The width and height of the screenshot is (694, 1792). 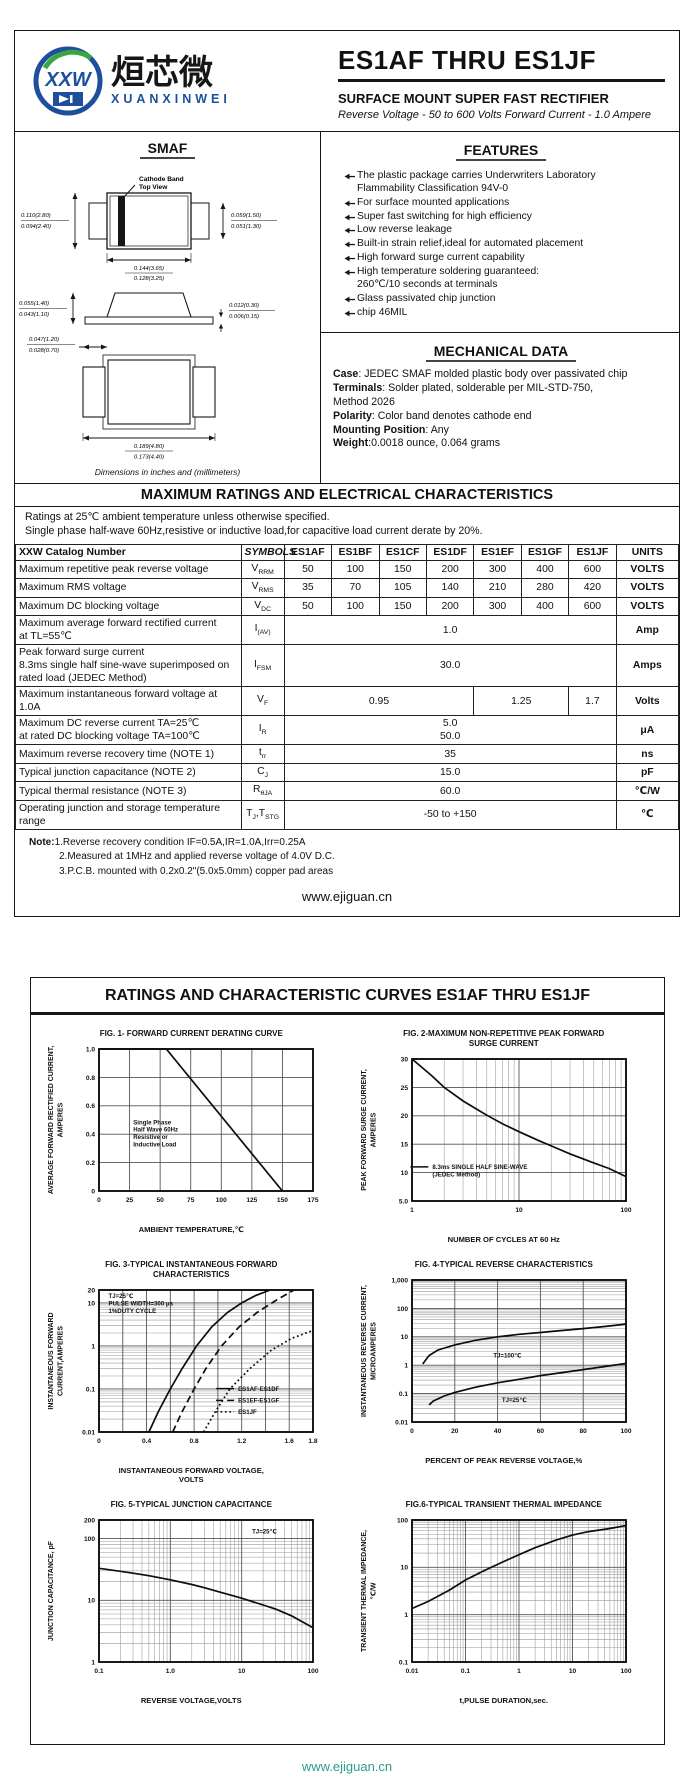 What do you see at coordinates (89, 1521) in the screenshot?
I see `svg-text: 200` at bounding box center [89, 1521].